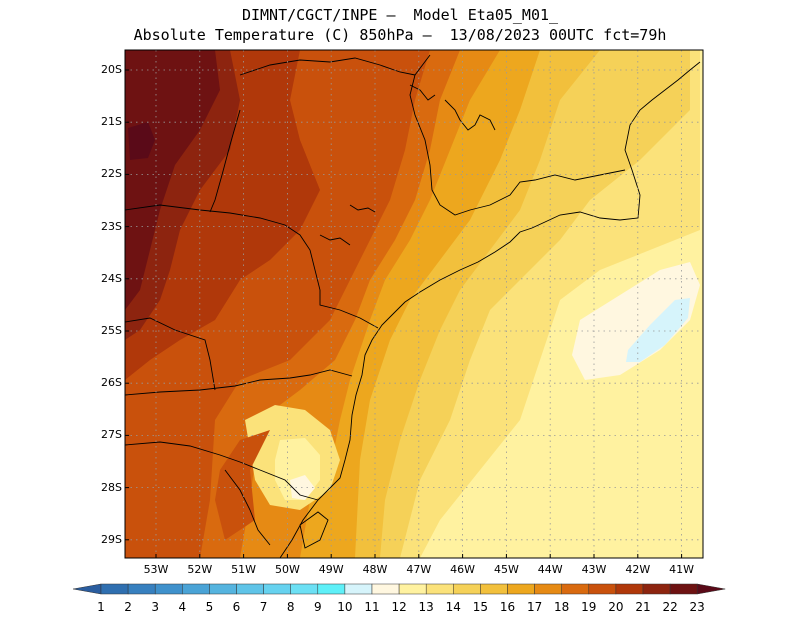 This screenshot has width=800, height=618. Describe the element at coordinates (182, 607) in the screenshot. I see `colorbar-label: 4` at that location.